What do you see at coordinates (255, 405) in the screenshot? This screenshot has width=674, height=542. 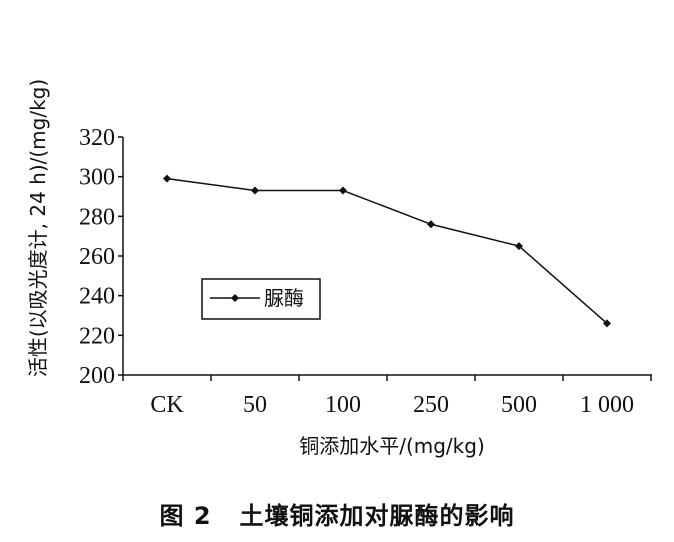 I see `x-tick-label: 50` at bounding box center [255, 405].